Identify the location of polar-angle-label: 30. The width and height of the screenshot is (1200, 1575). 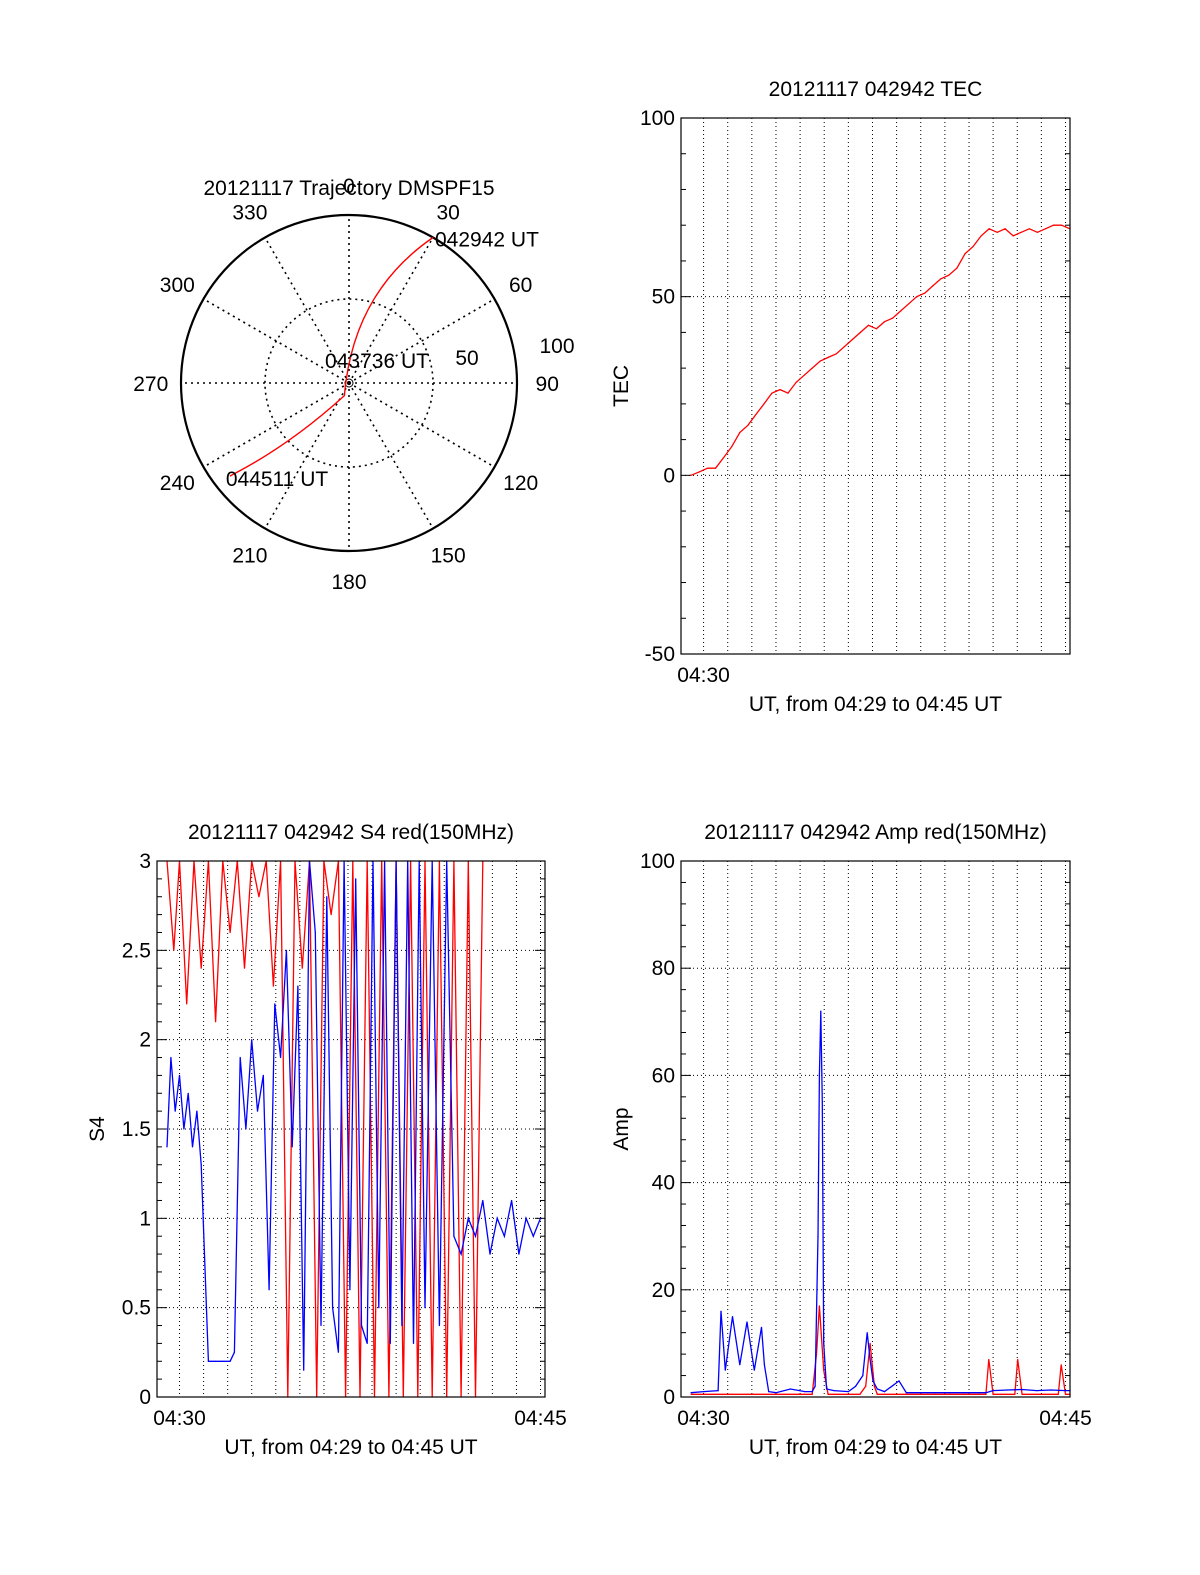
(447, 212).